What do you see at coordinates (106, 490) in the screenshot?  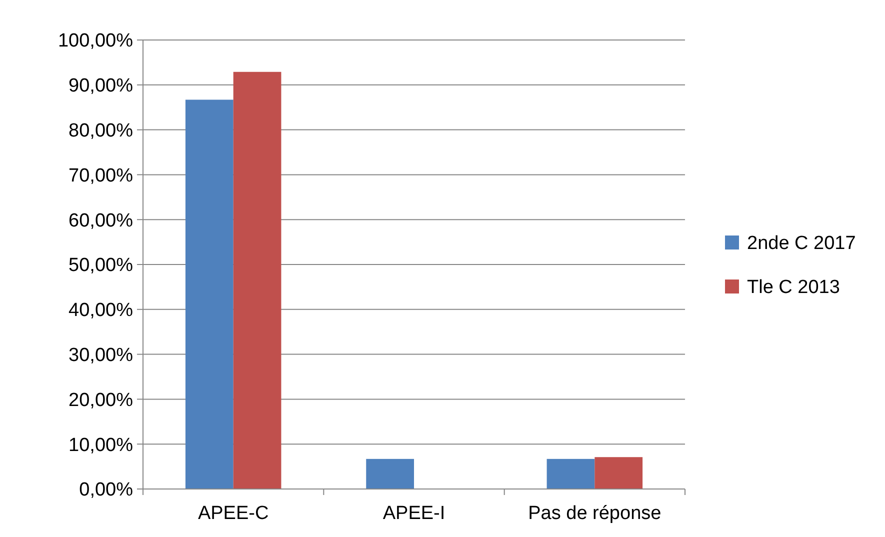 I see `y-tick-label: 0,00%` at bounding box center [106, 490].